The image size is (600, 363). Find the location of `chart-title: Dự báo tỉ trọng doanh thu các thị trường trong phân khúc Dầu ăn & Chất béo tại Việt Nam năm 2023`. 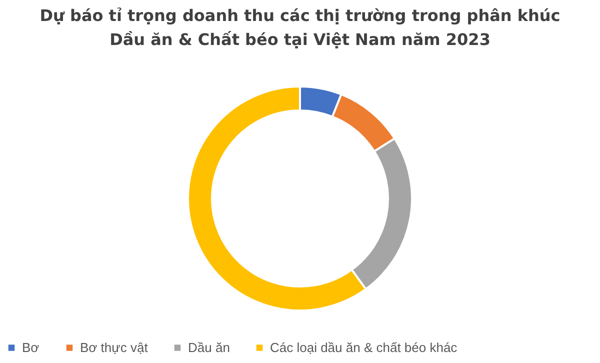

chart-title: Dự báo tỉ trọng doanh thu các thị trường trong phân khúc Dầu ăn & Chất béo tại Việt Nam năm 2023 is located at coordinates (300, 27).